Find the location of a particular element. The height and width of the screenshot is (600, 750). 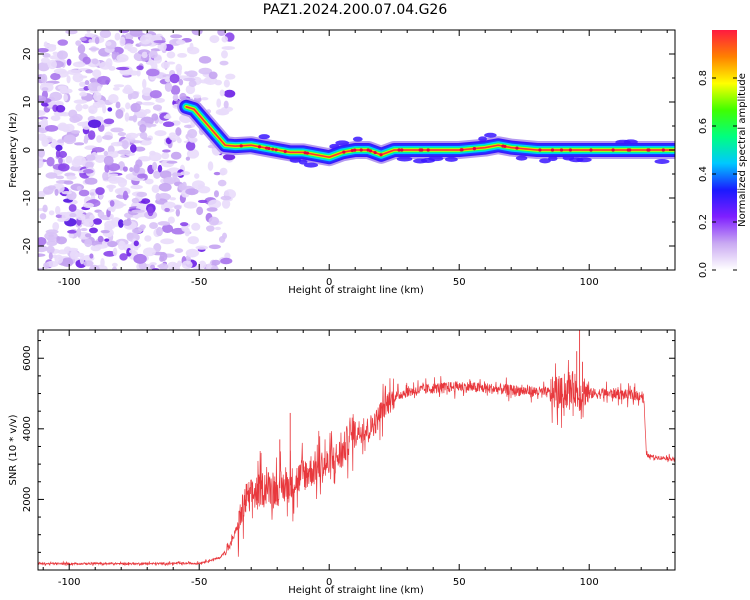

spectrogram-ridge is located at coordinates (426, 132).